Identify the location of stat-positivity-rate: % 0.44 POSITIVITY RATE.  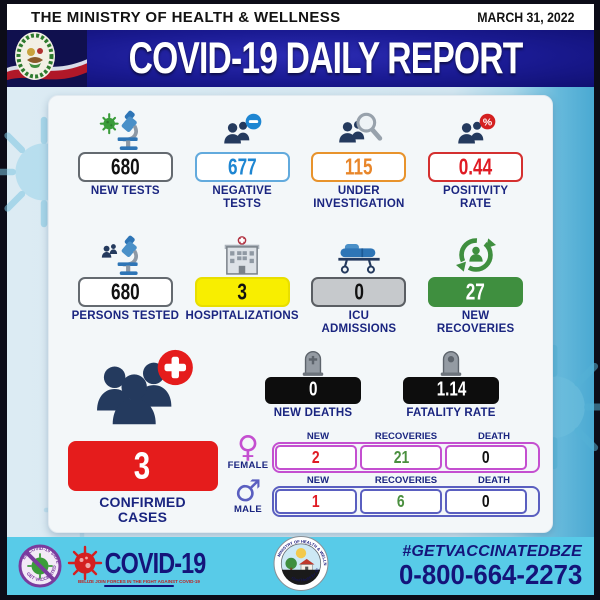
(475, 160).